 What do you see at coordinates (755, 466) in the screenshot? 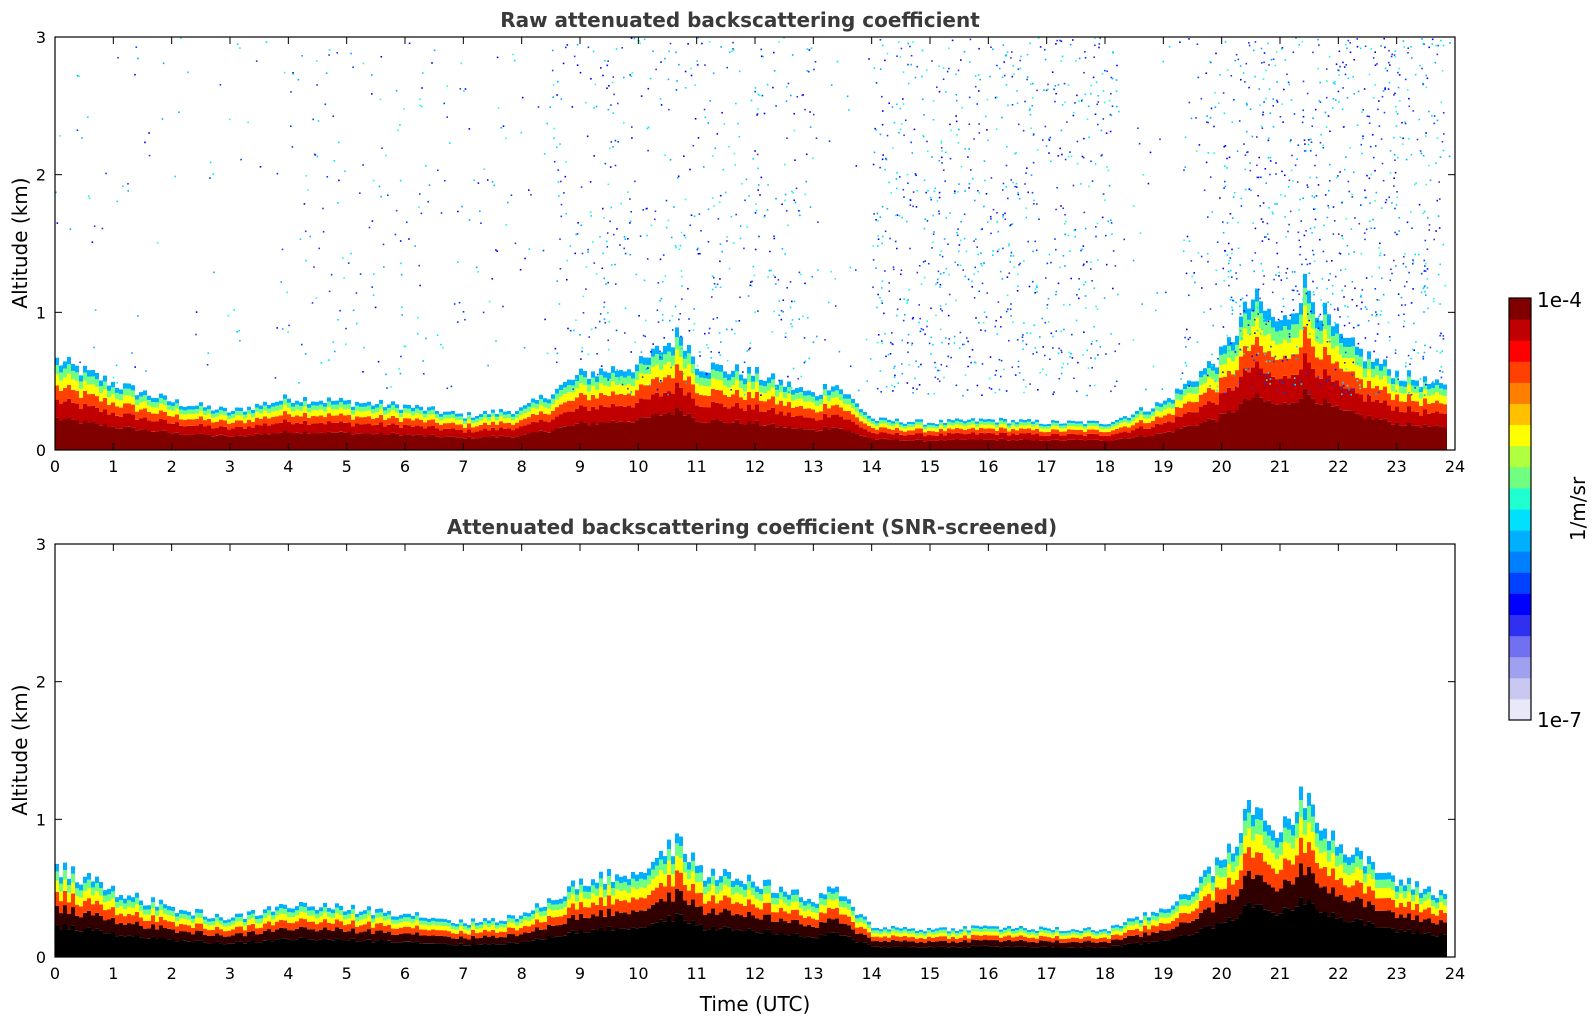
I see `x-tick-label: 12` at bounding box center [755, 466].